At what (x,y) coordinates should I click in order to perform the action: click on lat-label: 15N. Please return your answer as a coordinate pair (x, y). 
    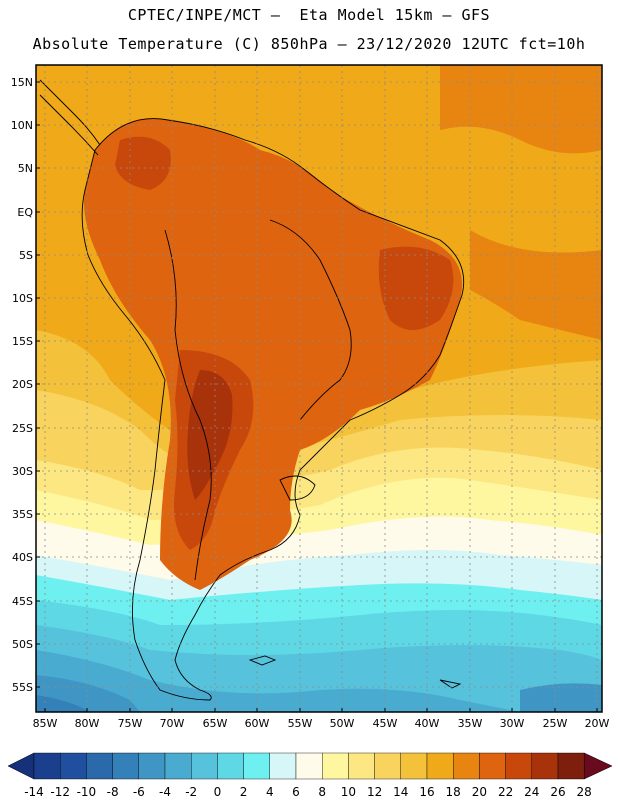
    Looking at the image, I should click on (22, 82).